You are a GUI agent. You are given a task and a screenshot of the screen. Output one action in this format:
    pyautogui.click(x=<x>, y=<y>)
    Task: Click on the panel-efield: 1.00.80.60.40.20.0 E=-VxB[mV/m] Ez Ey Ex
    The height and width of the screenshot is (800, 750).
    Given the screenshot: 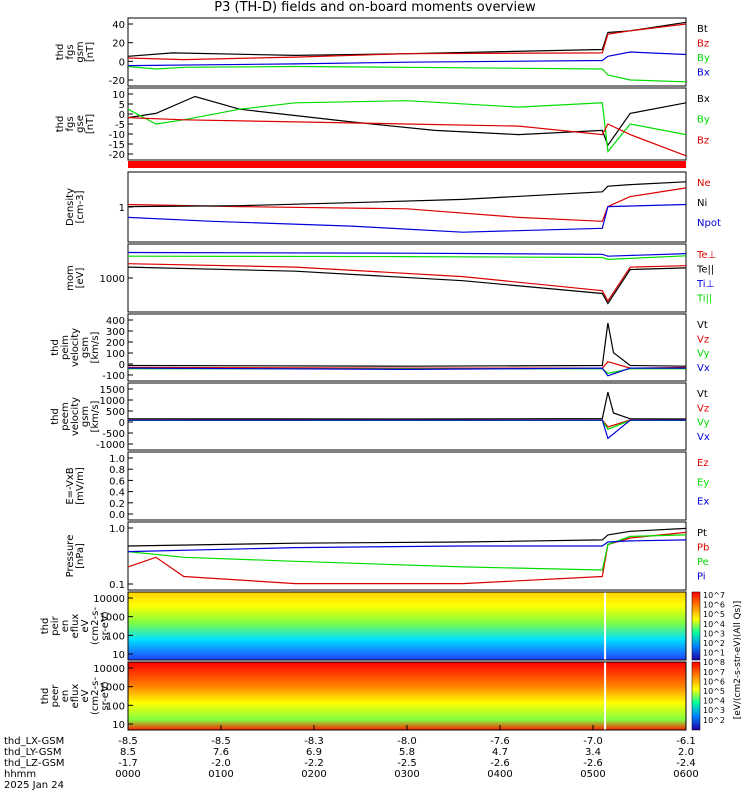 What is the action you would take?
    pyautogui.click(x=387, y=486)
    